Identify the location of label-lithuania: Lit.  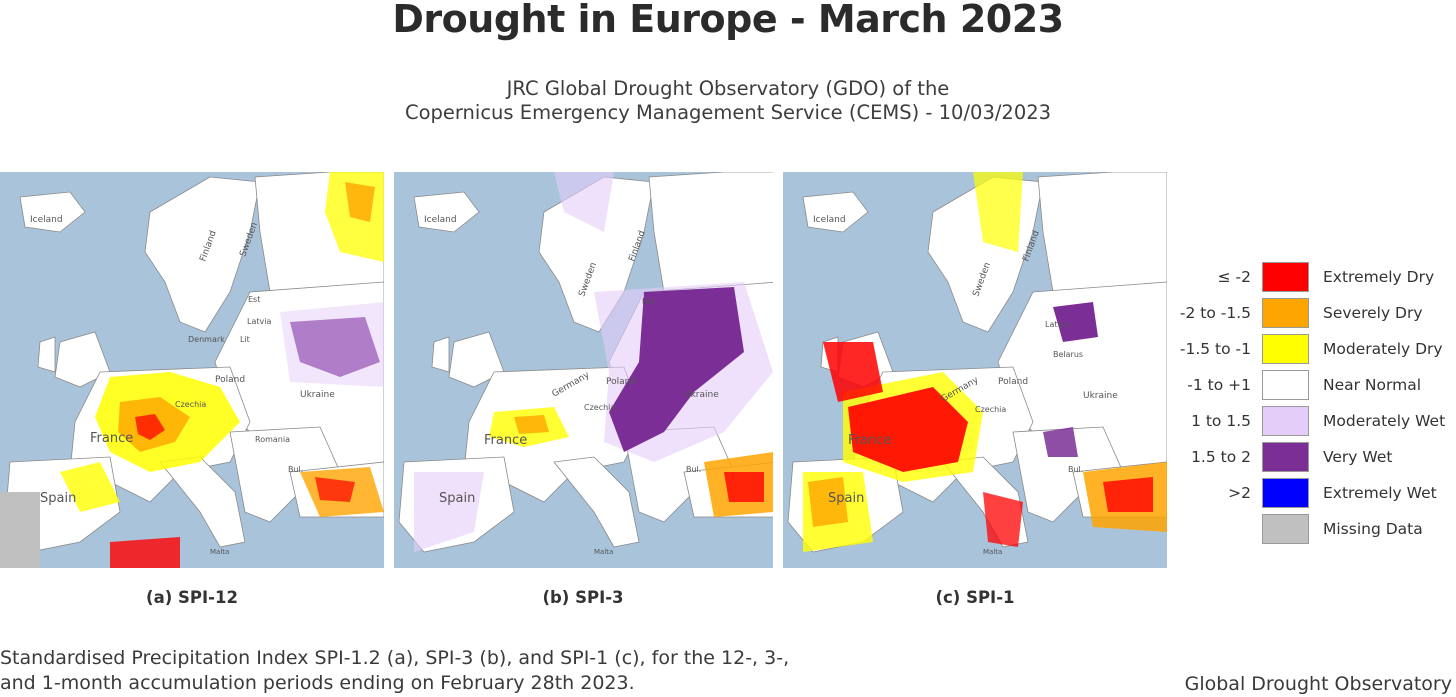
(245, 339).